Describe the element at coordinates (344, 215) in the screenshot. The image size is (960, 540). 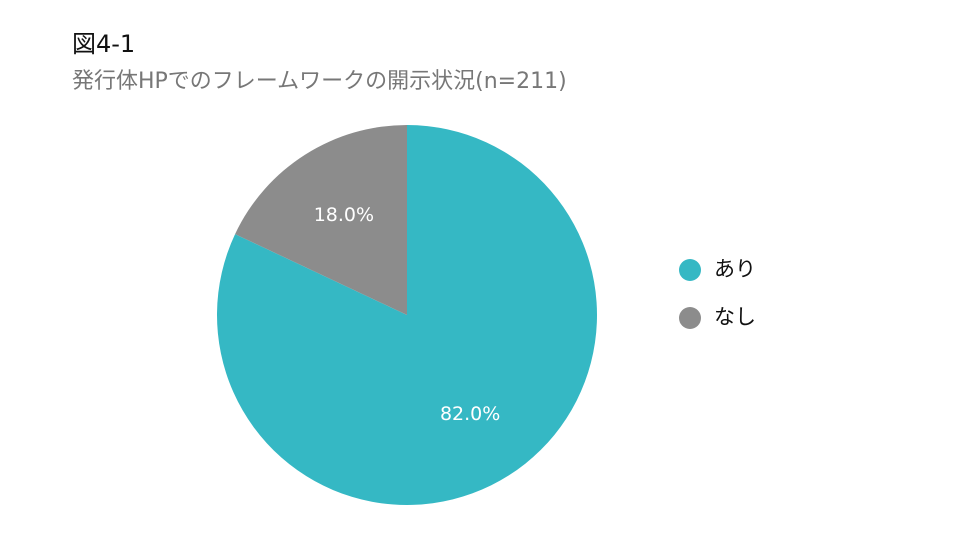
I see `data-label: 18.0%` at that location.